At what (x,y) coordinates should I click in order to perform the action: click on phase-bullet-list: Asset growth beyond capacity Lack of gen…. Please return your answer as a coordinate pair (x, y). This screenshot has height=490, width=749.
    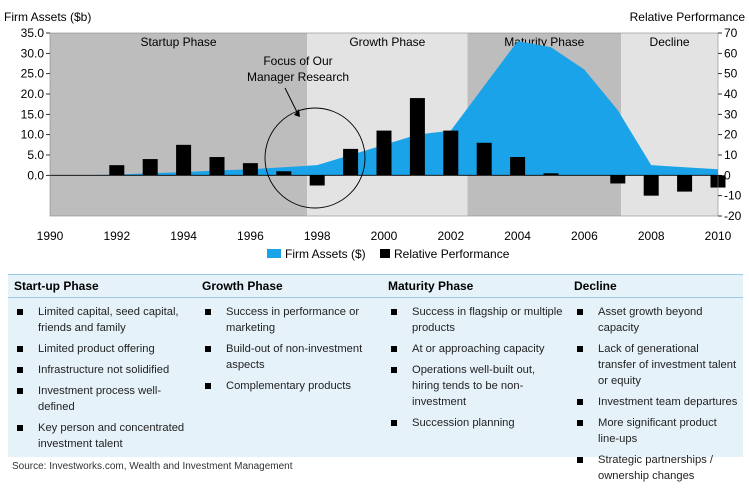
    Looking at the image, I should click on (655, 394).